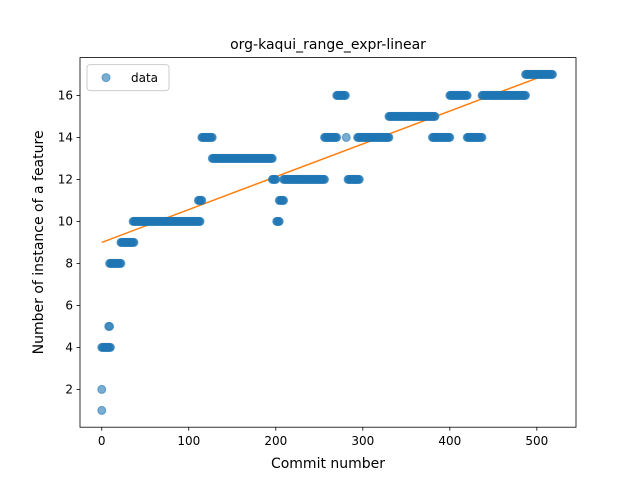  I want to click on y-tick-label: 4, so click(69, 348).